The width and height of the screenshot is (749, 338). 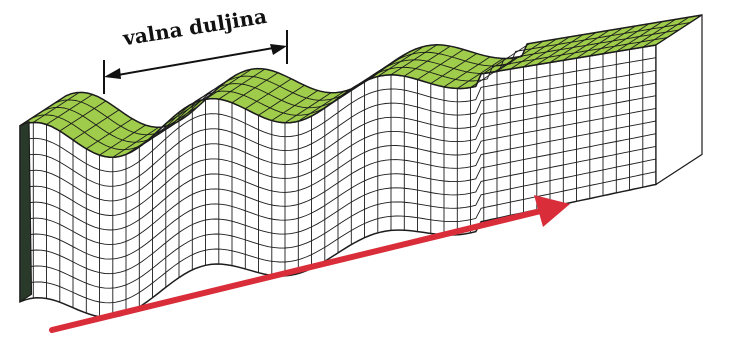 I want to click on propagation-arrow-head, so click(x=552, y=211).